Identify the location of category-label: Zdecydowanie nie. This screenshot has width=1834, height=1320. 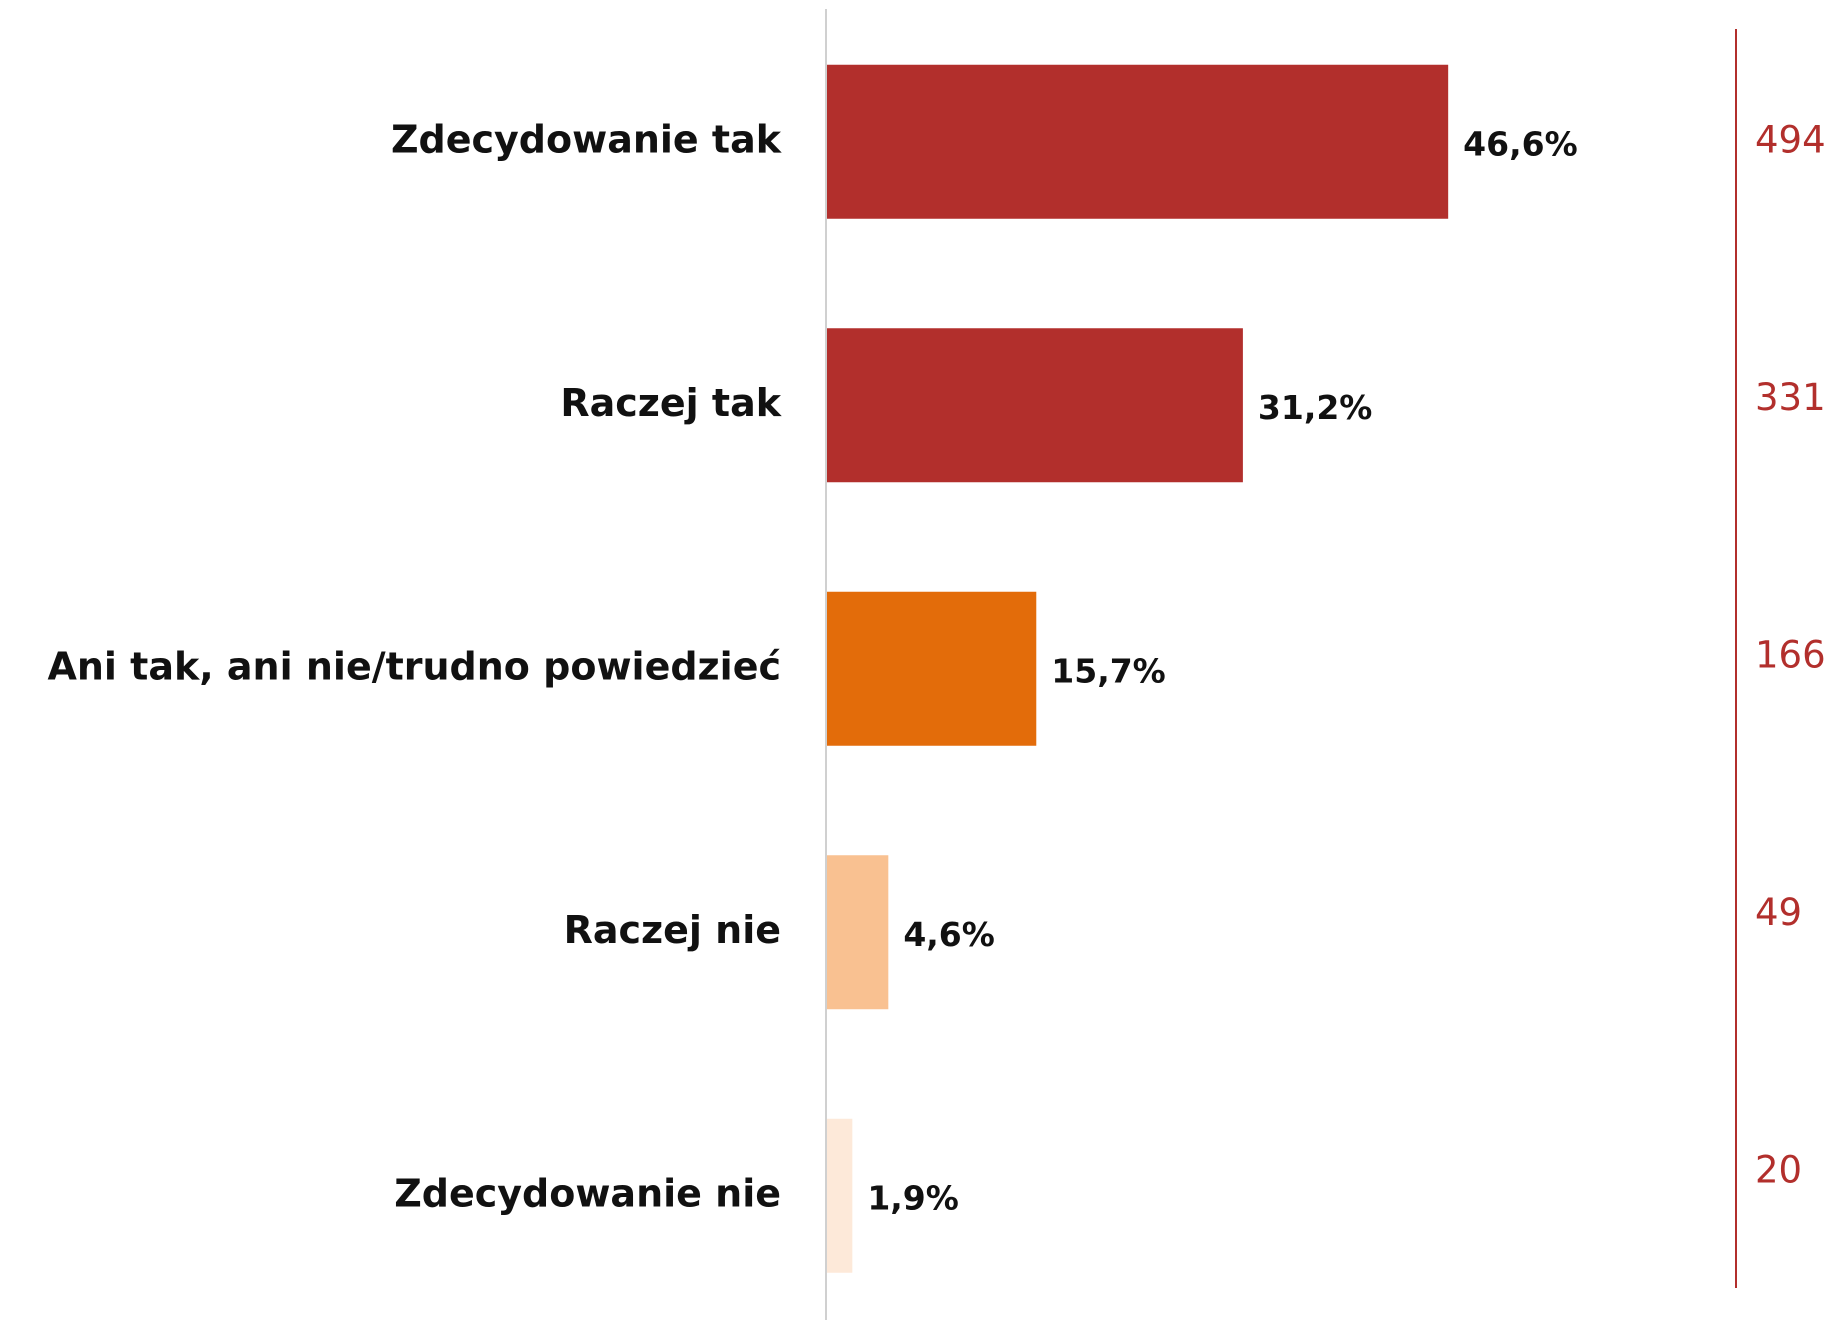
(587, 1193).